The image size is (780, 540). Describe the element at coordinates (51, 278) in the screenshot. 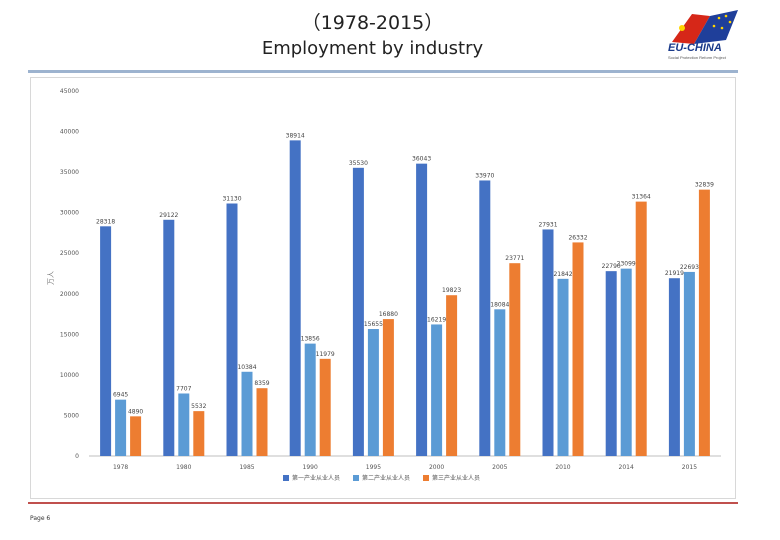

I see `y-axis-label: 万人` at that location.